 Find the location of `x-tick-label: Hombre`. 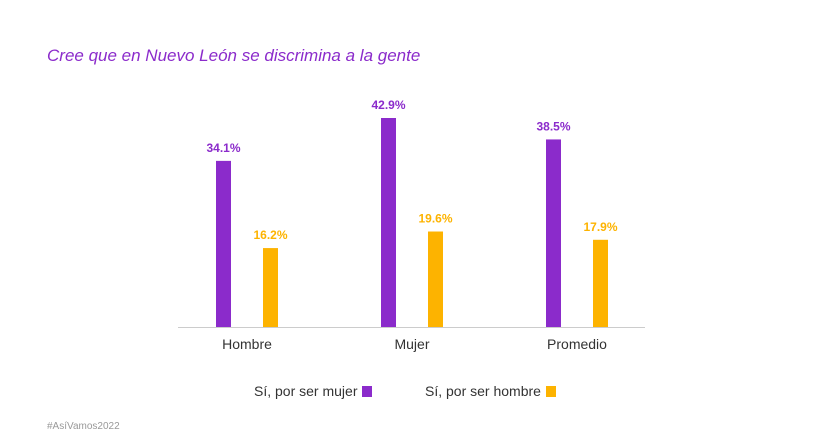

x-tick-label: Hombre is located at coordinates (247, 344).